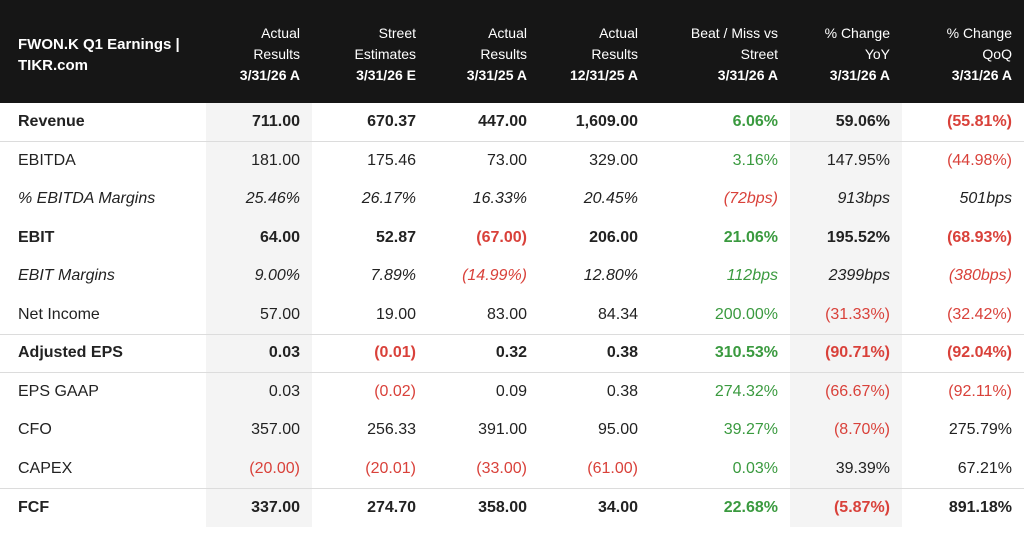  What do you see at coordinates (259, 237) in the screenshot?
I see `table-cell: 64.00` at bounding box center [259, 237].